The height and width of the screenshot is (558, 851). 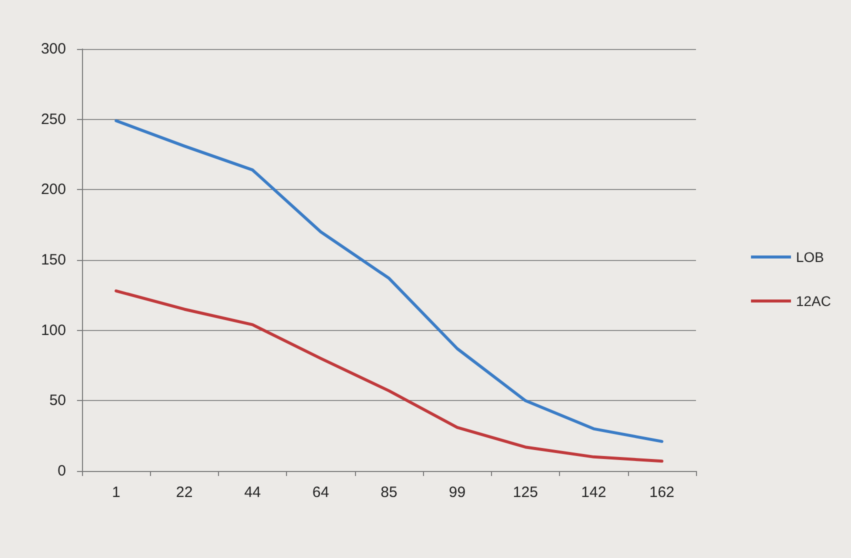 What do you see at coordinates (53, 119) in the screenshot?
I see `y-tick-label: 250` at bounding box center [53, 119].